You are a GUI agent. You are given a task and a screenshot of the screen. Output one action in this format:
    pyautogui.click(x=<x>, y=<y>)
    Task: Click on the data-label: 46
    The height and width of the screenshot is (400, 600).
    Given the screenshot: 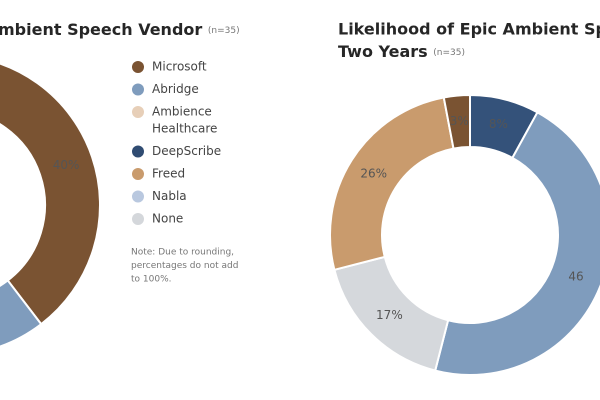 What is the action you would take?
    pyautogui.click(x=575, y=276)
    